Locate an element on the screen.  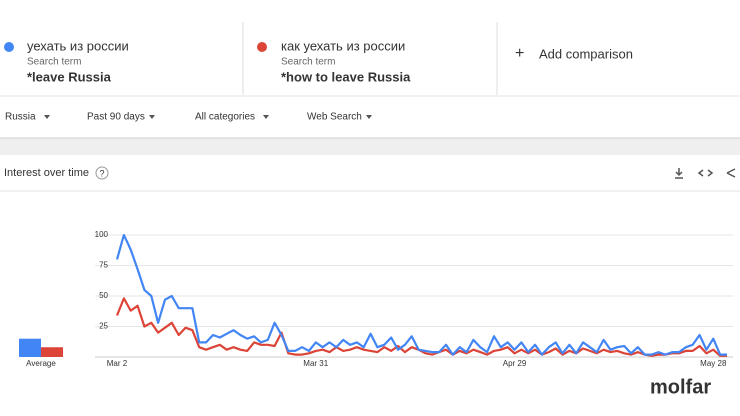
y-tick-label: 50 is located at coordinates (103, 295).